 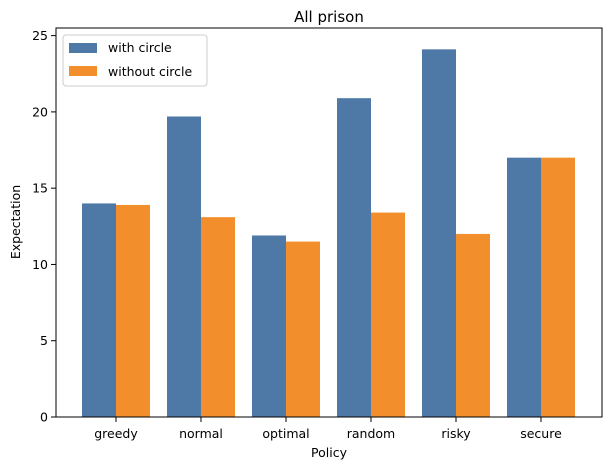 What do you see at coordinates (371, 433) in the screenshot?
I see `x-tick-label-random: random` at bounding box center [371, 433].